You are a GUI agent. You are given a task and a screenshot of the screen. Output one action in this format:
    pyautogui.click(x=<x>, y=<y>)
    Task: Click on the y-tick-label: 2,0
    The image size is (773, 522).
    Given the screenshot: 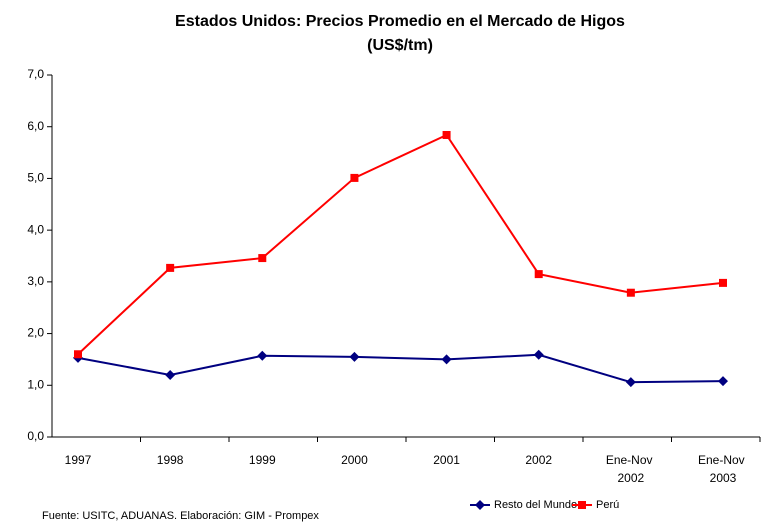 What is the action you would take?
    pyautogui.click(x=35, y=333)
    